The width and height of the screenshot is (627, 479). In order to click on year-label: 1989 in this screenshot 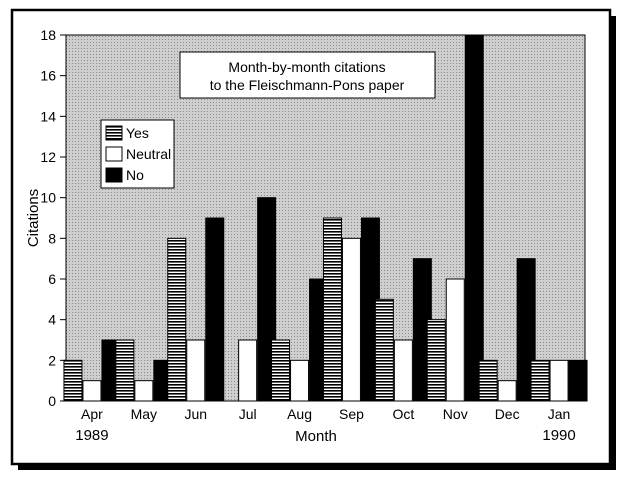, I will do `click(91, 435)`.